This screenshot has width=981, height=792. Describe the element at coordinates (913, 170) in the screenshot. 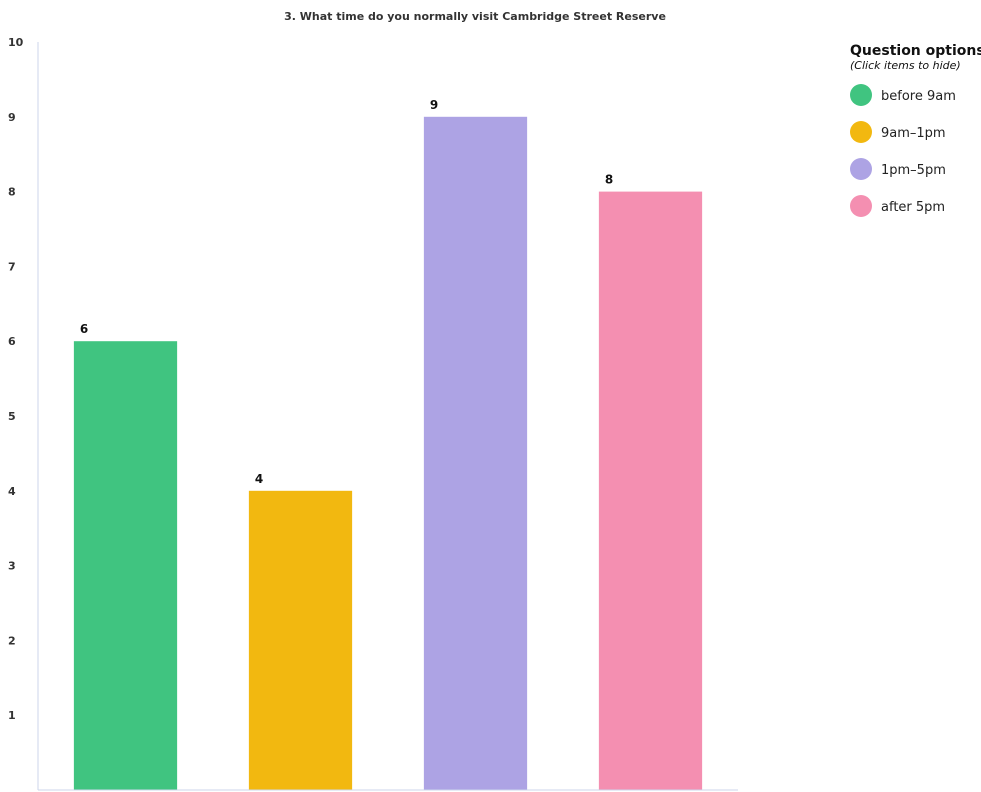

I see `legend-label: 1pm–5pm` at that location.